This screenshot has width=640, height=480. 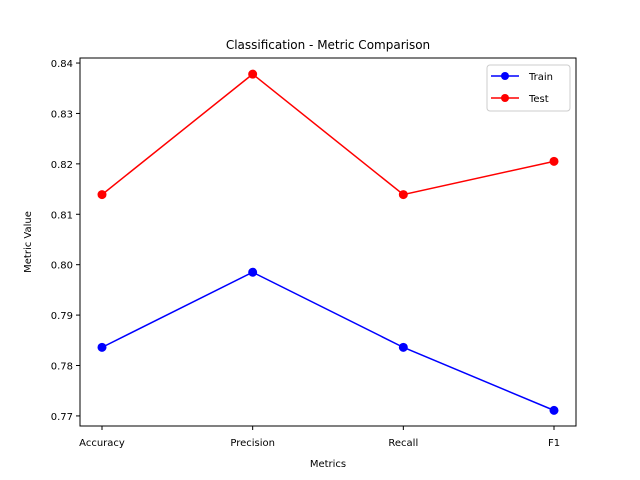 I want to click on y-tick-label: 0.77, so click(x=62, y=417).